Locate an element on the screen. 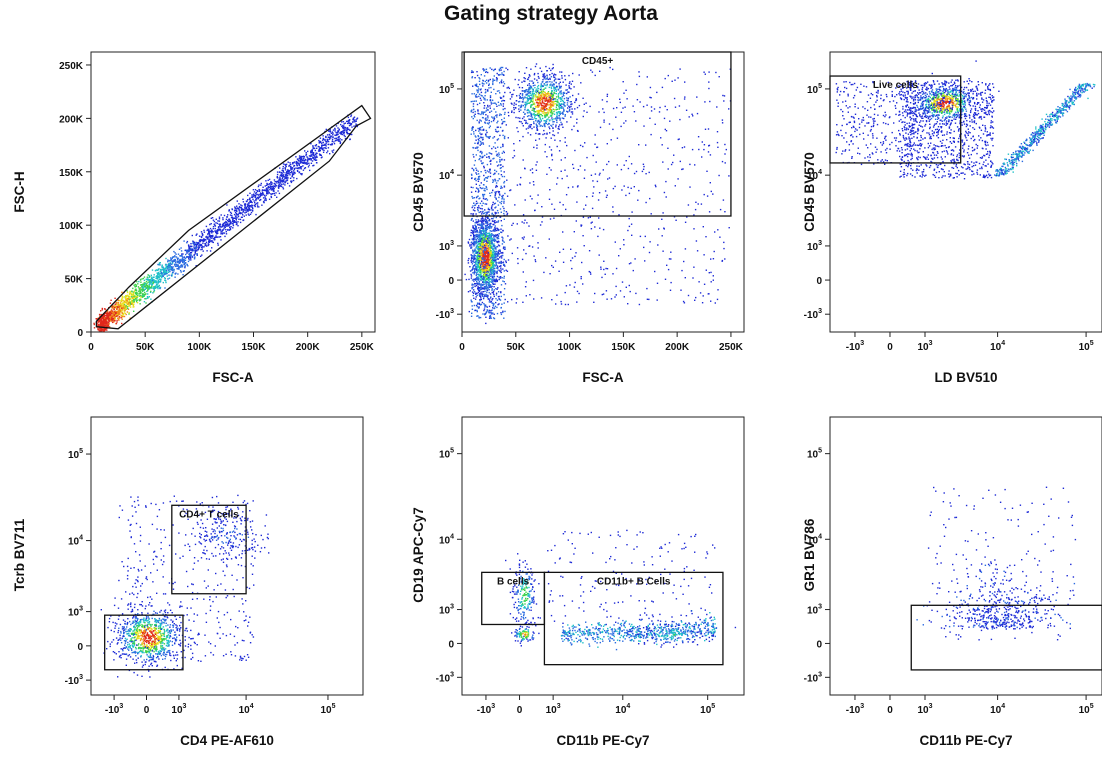 The image size is (1102, 757). x-tick-label: 150K is located at coordinates (254, 347).